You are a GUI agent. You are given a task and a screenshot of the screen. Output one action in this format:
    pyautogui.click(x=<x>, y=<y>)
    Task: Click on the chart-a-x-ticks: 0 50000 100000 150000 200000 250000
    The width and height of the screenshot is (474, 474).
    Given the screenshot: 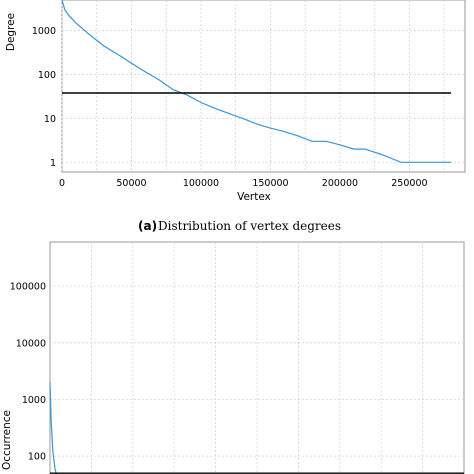 What is the action you would take?
    pyautogui.click(x=243, y=183)
    